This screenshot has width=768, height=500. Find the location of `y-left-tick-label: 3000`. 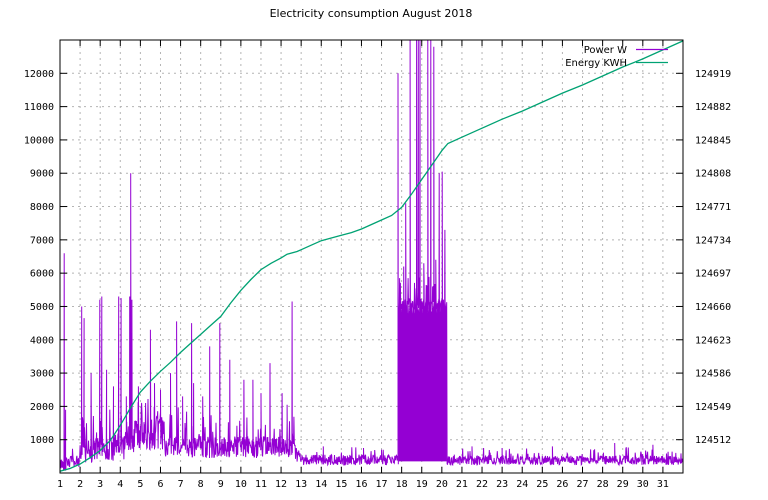

y-left-tick-label: 3000 is located at coordinates (42, 374).